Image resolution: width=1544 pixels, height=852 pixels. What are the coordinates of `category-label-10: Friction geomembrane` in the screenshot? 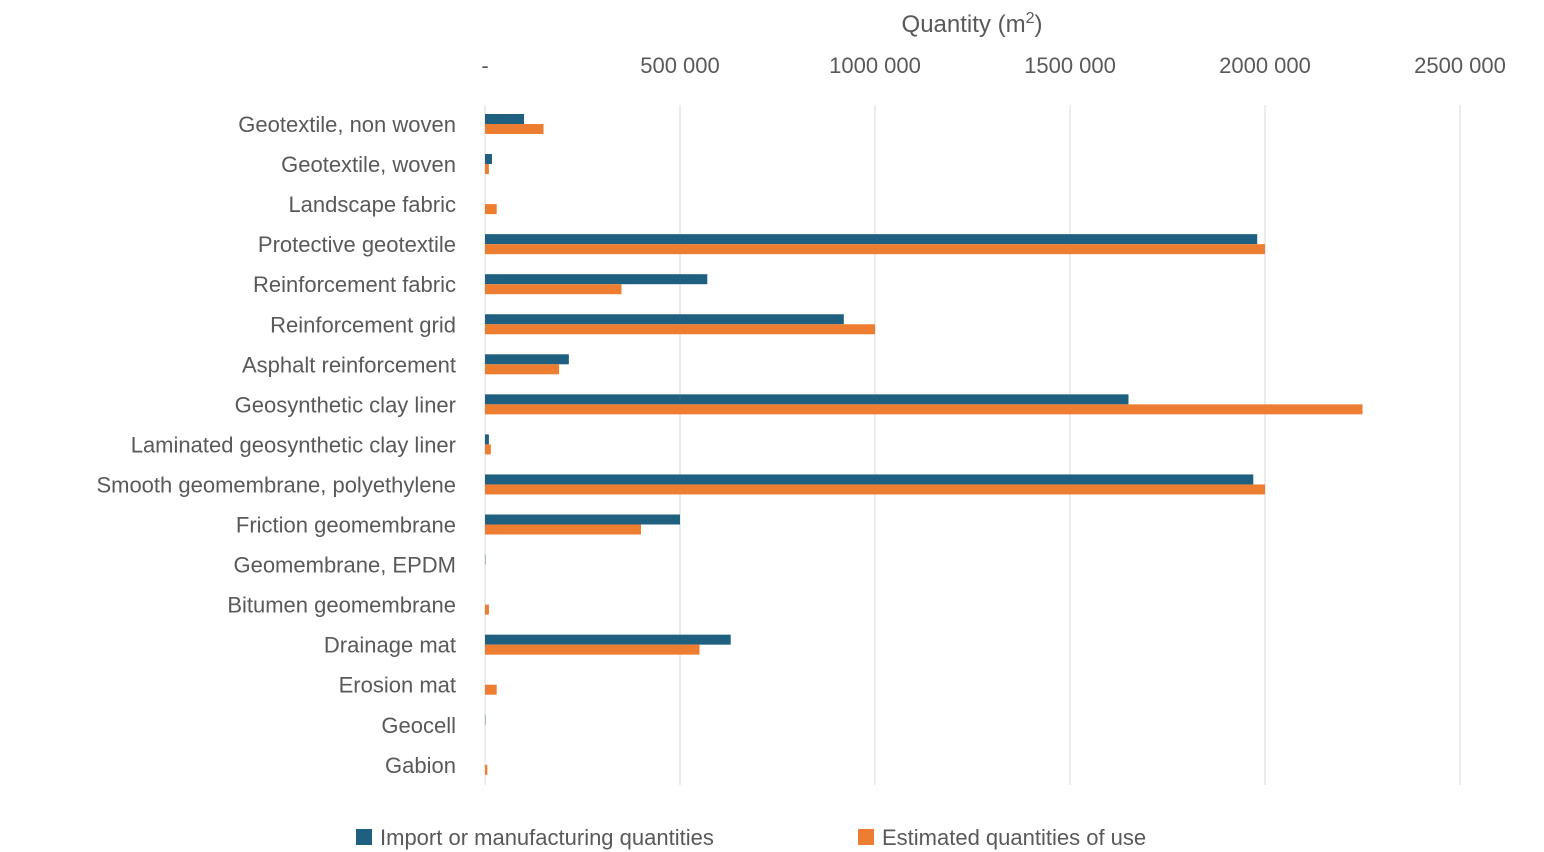 It's located at (346, 525).